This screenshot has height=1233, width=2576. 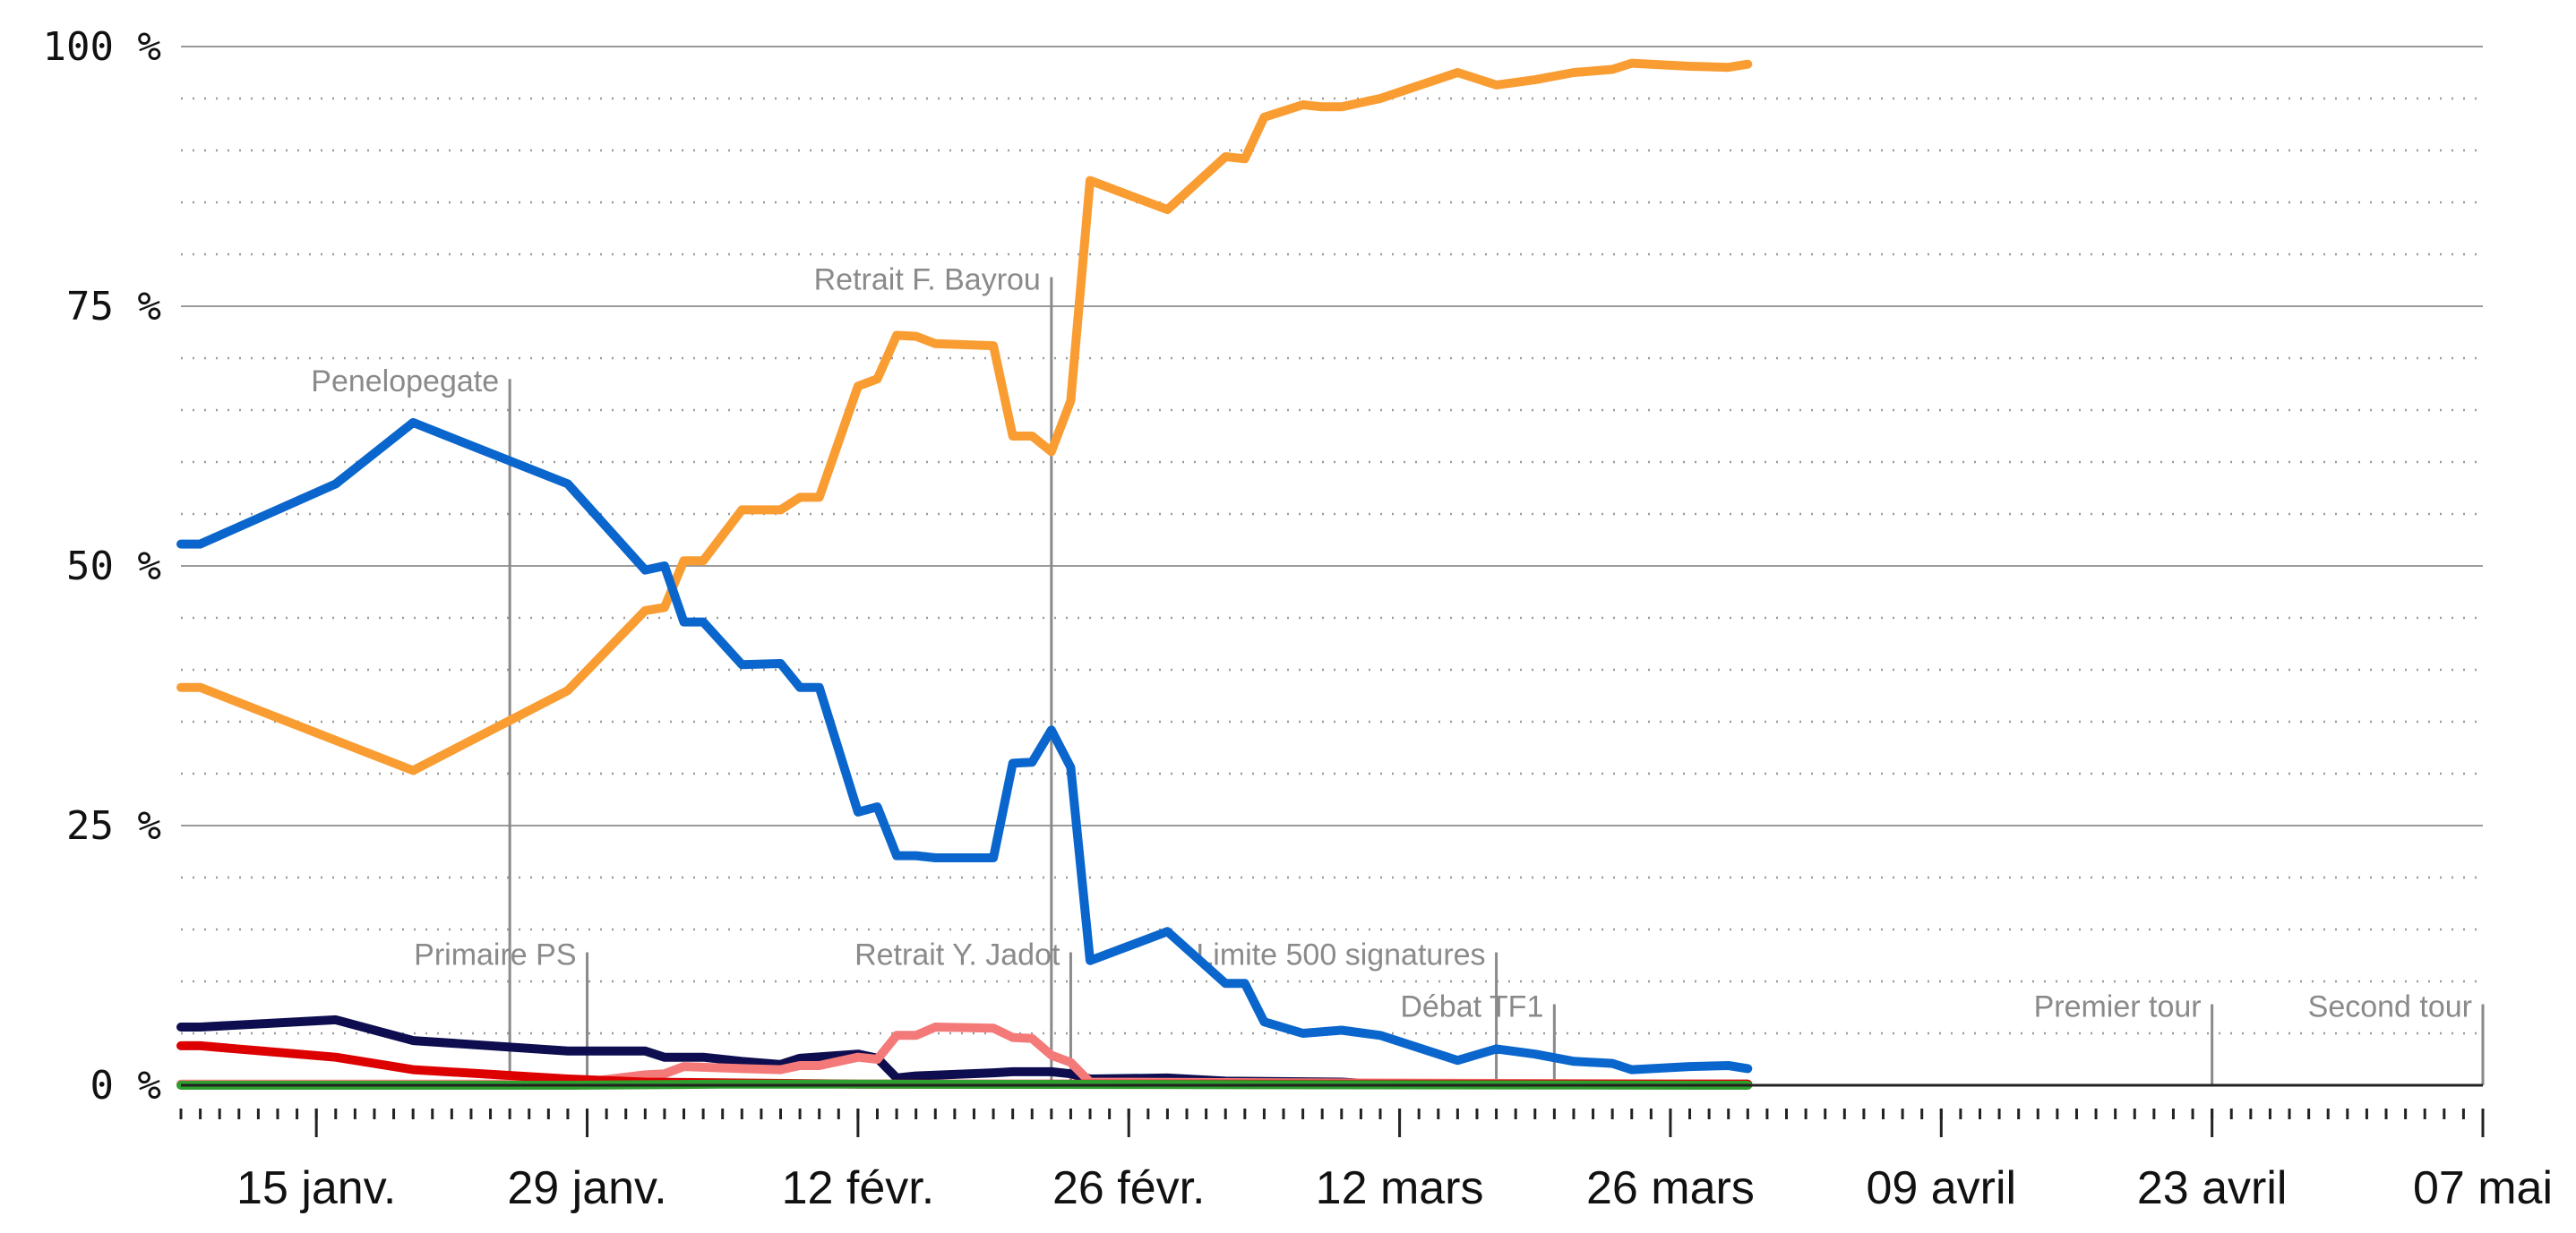 I want to click on event-label: Premier tour, so click(x=2118, y=1007).